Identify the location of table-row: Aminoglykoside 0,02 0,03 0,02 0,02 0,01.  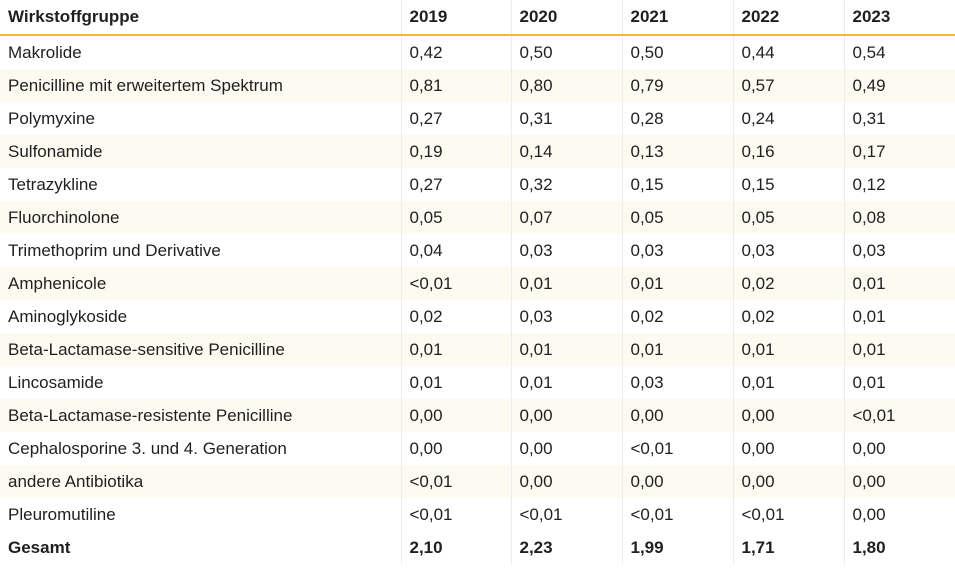
(477, 316).